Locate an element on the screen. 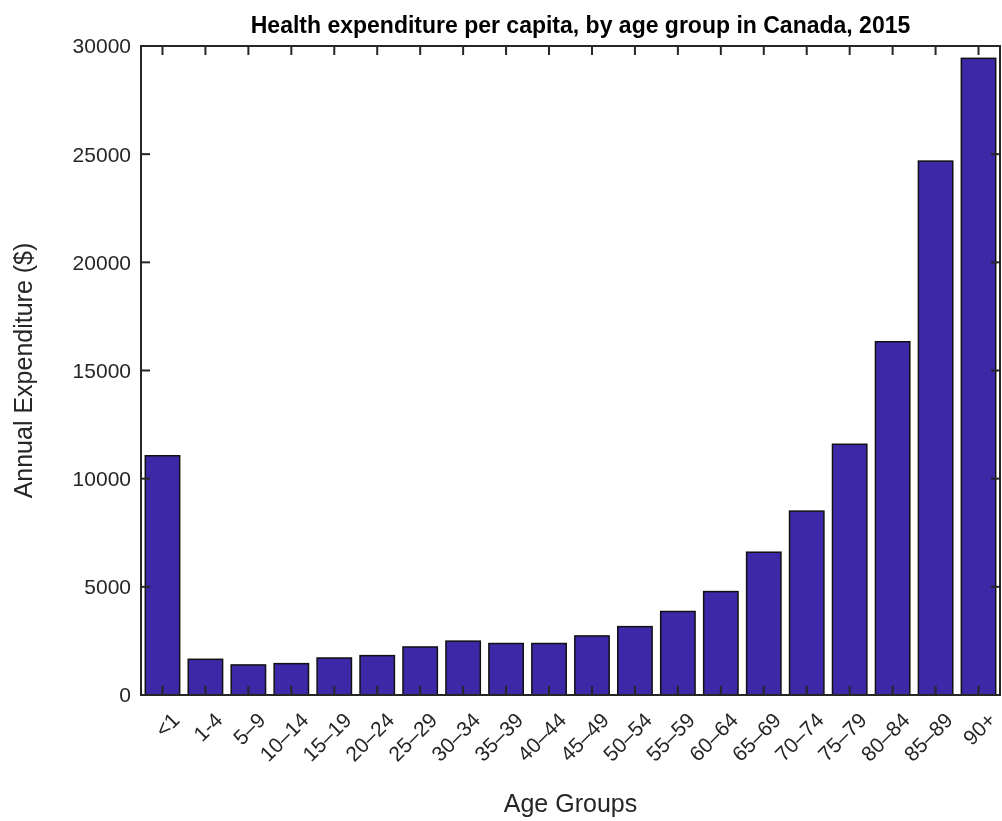 This screenshot has height=821, width=1002. y-tick-label: 30000 is located at coordinates (101, 46).